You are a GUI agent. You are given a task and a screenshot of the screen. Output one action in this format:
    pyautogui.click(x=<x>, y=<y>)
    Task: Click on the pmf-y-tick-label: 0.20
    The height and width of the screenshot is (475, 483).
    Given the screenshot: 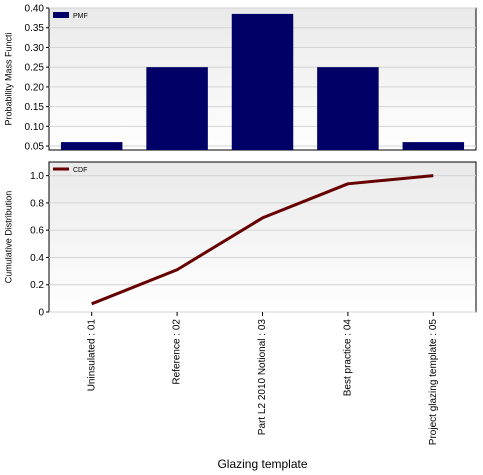 What is the action you would take?
    pyautogui.click(x=35, y=87)
    